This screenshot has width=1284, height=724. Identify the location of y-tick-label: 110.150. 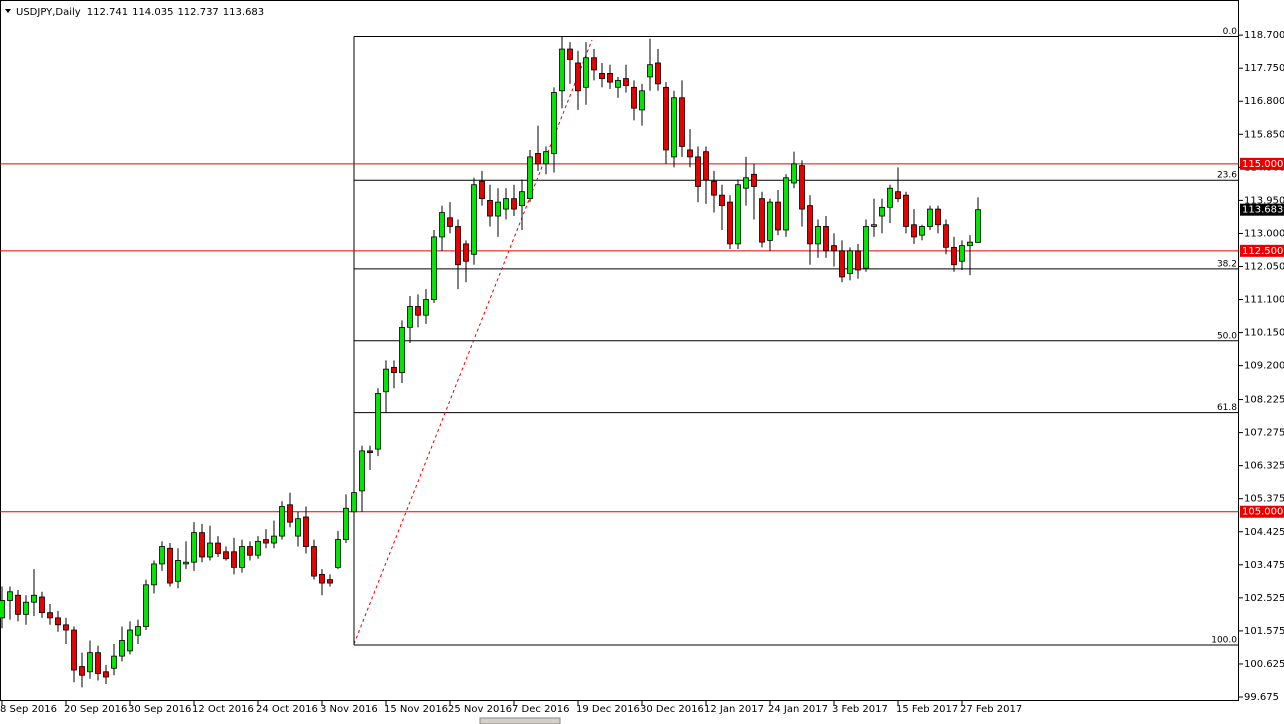
(1264, 333).